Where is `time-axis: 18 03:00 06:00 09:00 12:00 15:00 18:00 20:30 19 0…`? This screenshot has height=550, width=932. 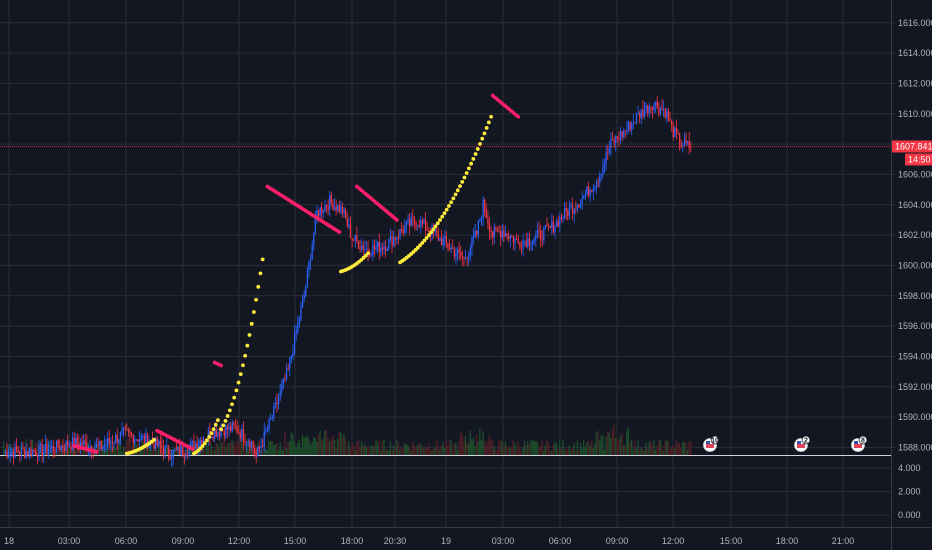 time-axis: 18 03:00 06:00 09:00 12:00 15:00 18:00 20:30 19 0… is located at coordinates (429, 541).